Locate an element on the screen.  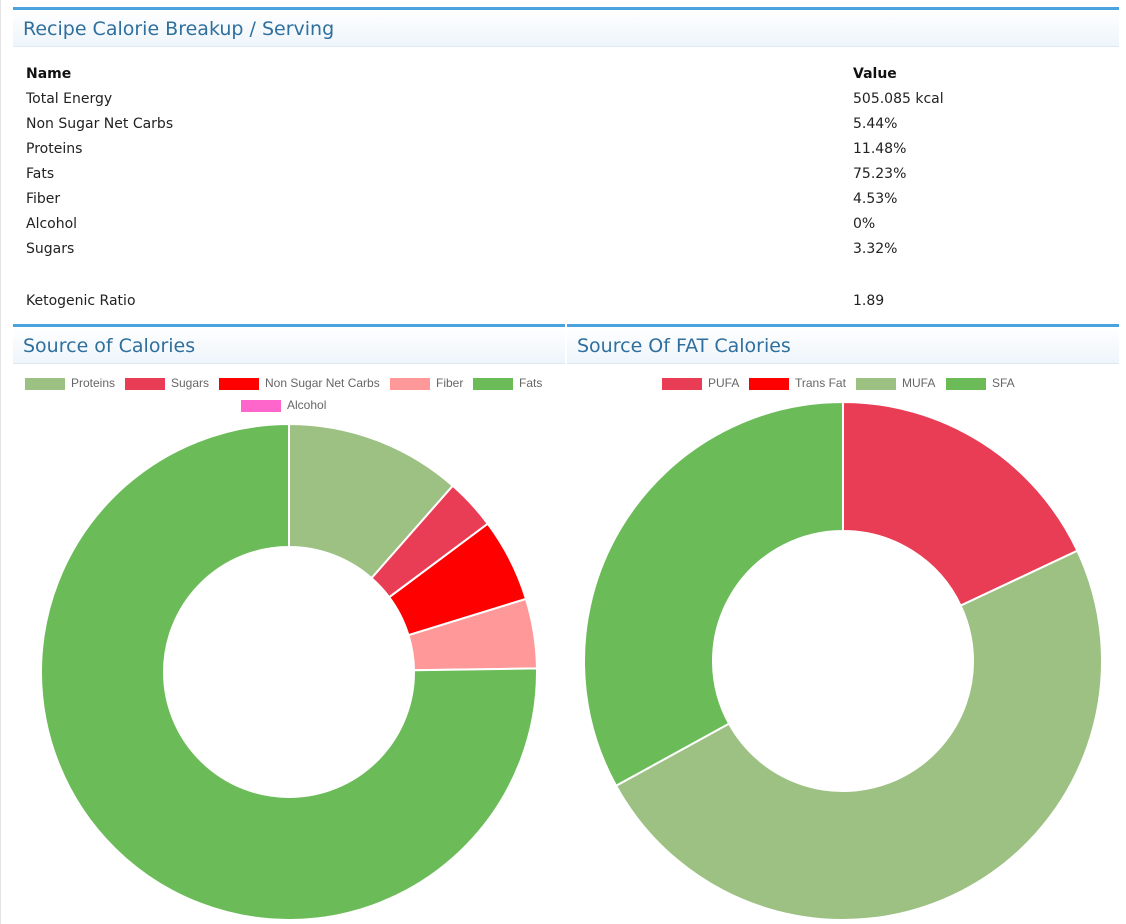
row-name: Sugars is located at coordinates (50, 249).